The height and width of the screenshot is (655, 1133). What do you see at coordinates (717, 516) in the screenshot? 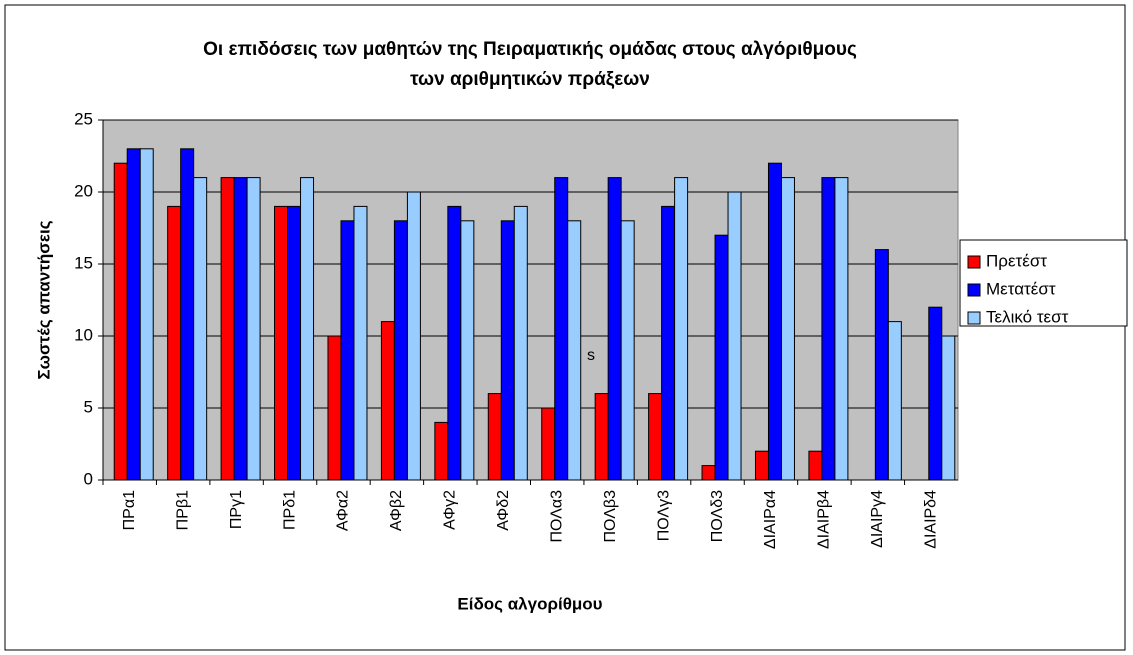
I see `x-tick-label: ΠΟΛδ3` at bounding box center [717, 516].